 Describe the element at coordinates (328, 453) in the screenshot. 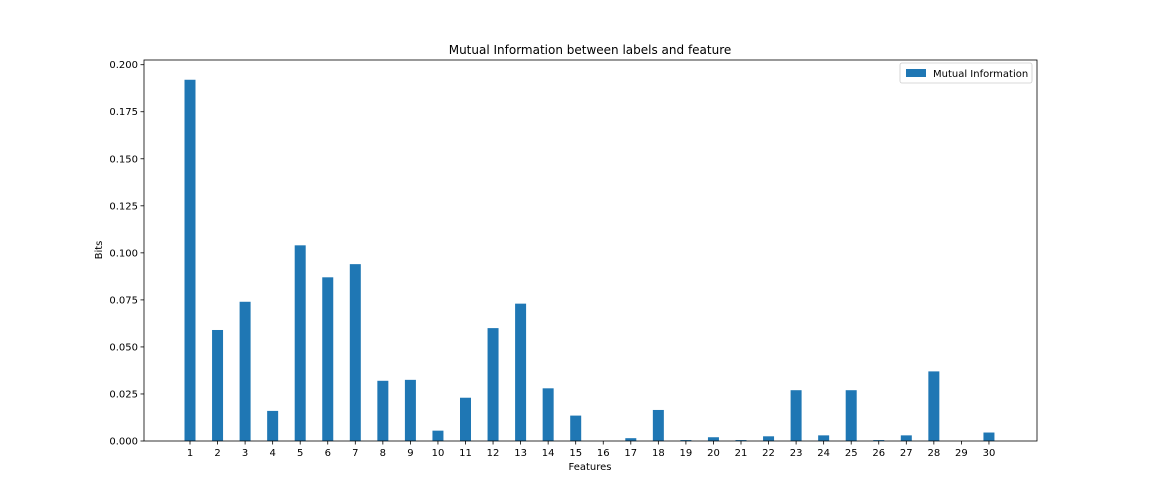

I see `x-tick-label: 6` at that location.